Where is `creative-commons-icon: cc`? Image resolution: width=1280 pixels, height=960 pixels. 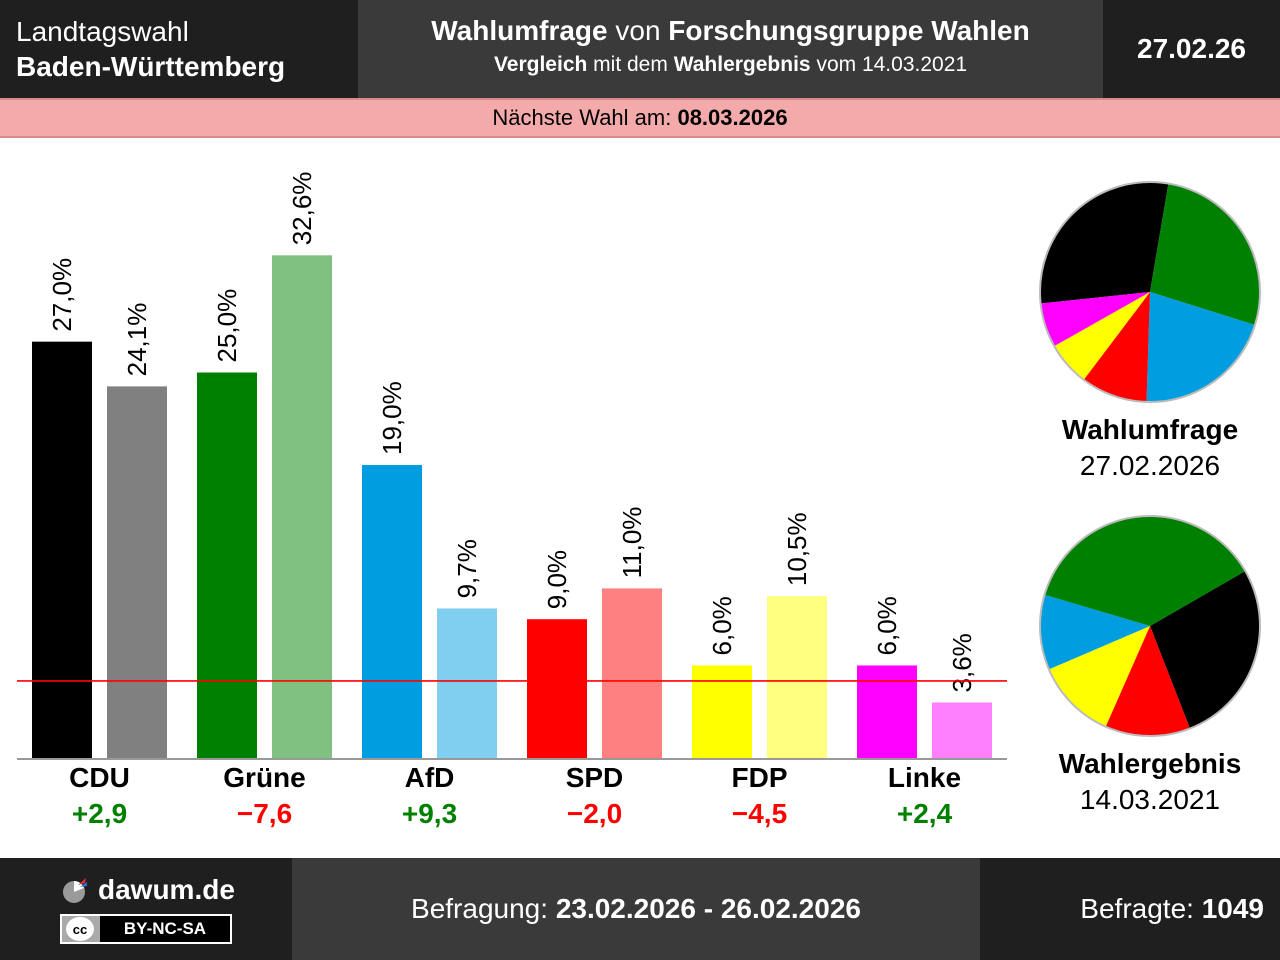 creative-commons-icon: cc is located at coordinates (80, 929).